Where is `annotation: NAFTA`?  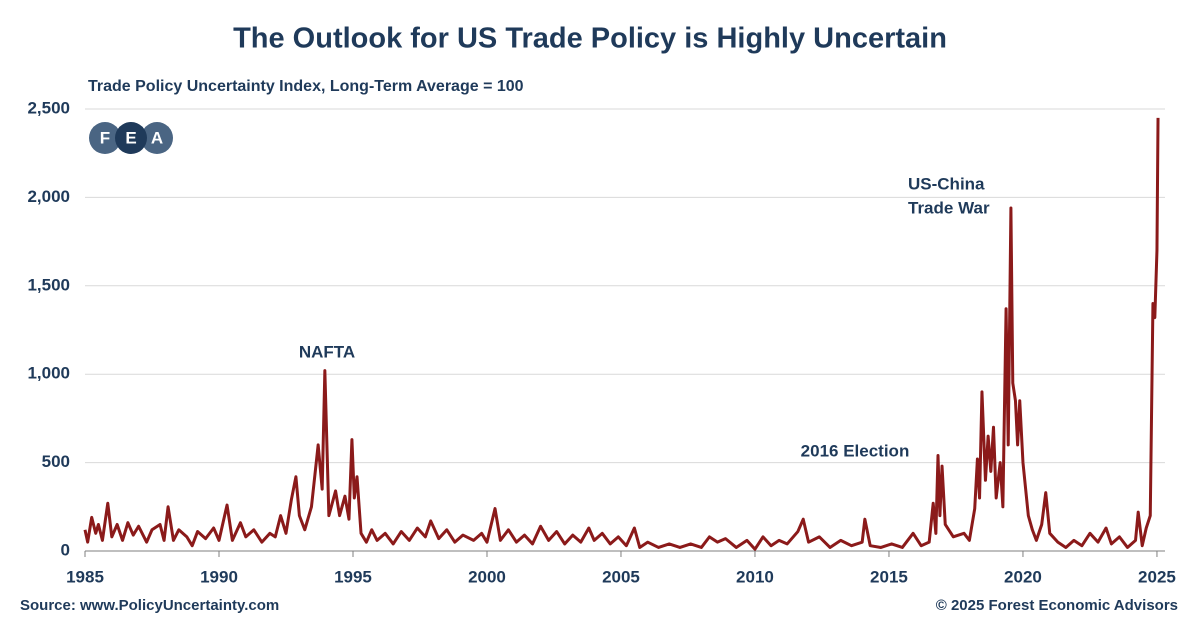 annotation: NAFTA is located at coordinates (327, 351).